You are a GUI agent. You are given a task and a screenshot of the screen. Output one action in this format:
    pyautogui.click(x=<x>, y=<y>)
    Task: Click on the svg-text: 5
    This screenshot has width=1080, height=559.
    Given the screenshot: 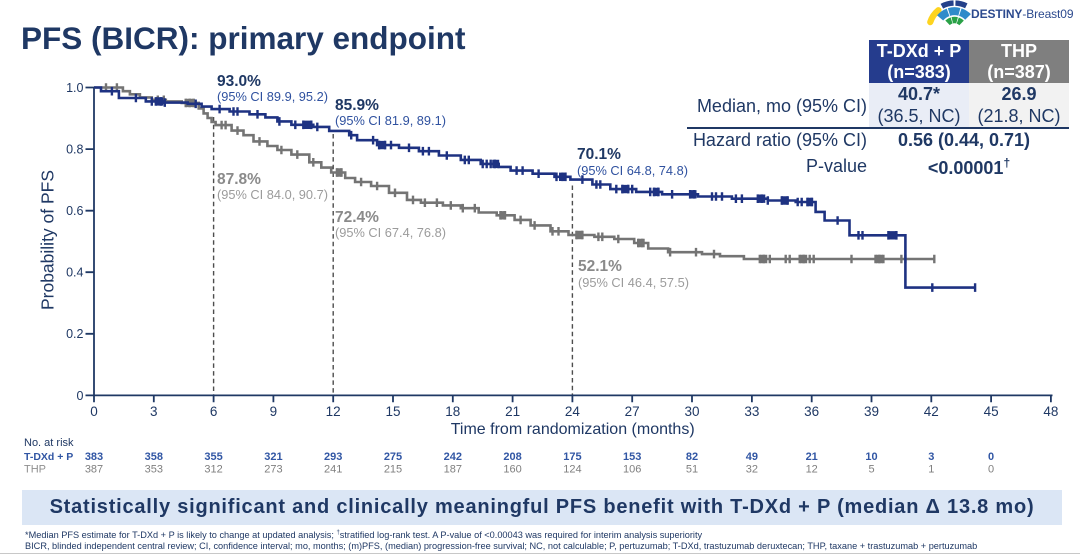 What is the action you would take?
    pyautogui.click(x=871, y=470)
    